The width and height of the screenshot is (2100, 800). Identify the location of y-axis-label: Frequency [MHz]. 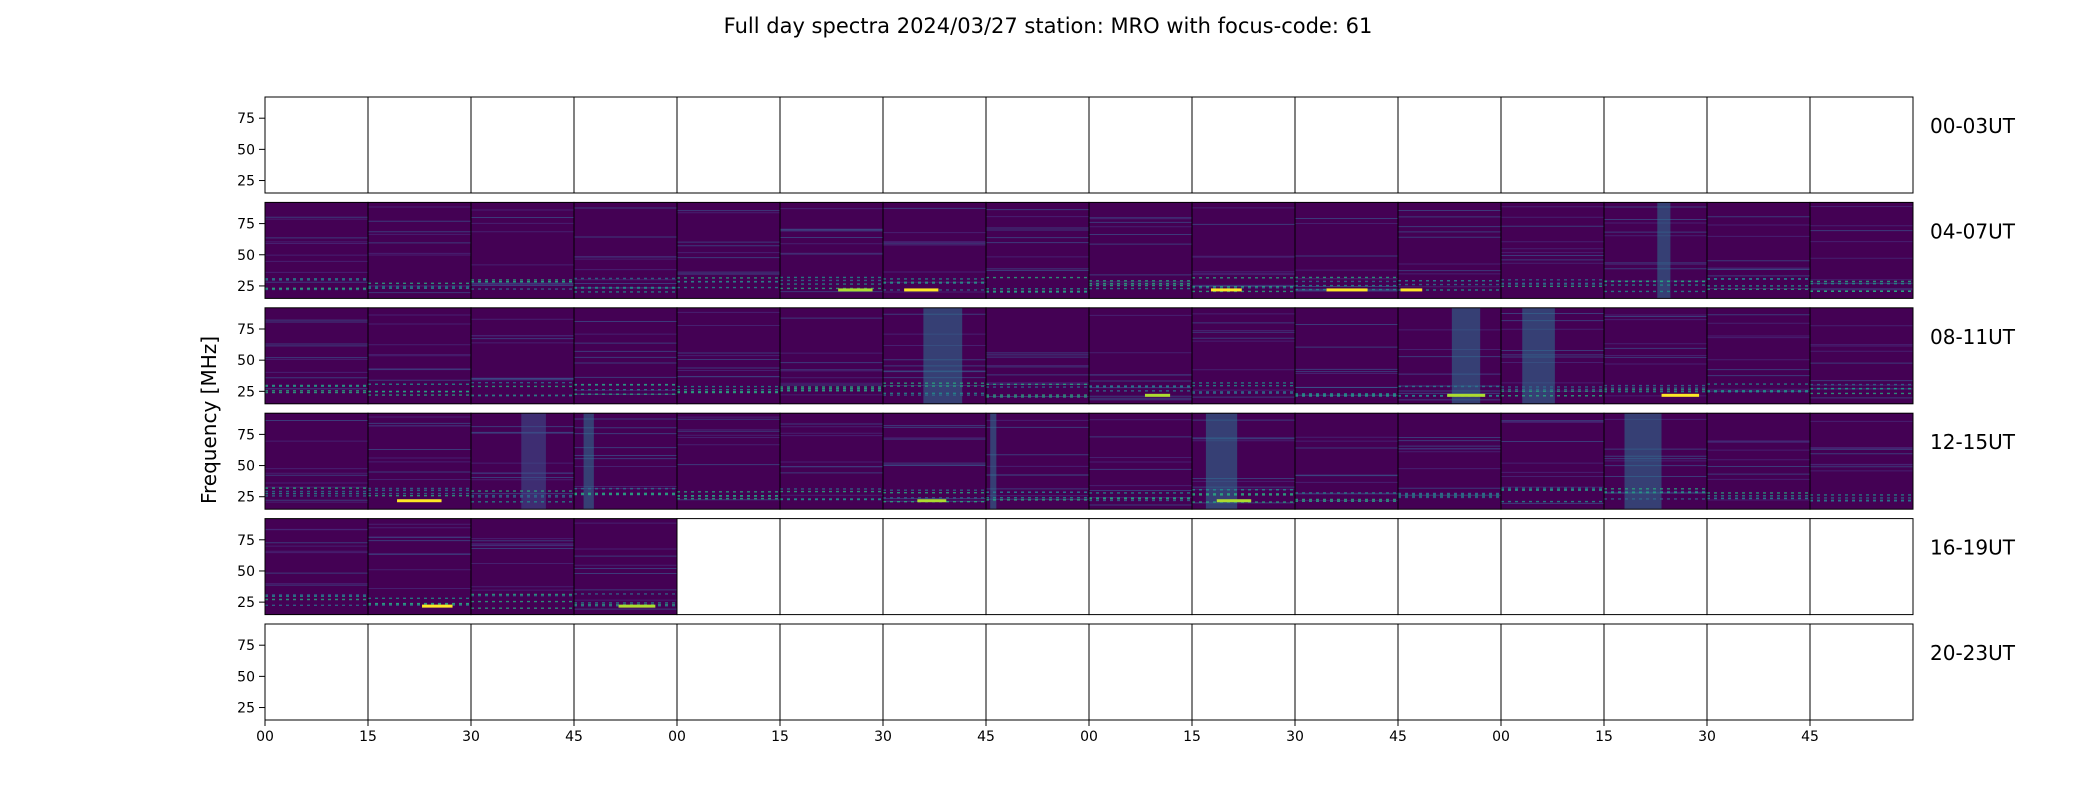
(209, 420).